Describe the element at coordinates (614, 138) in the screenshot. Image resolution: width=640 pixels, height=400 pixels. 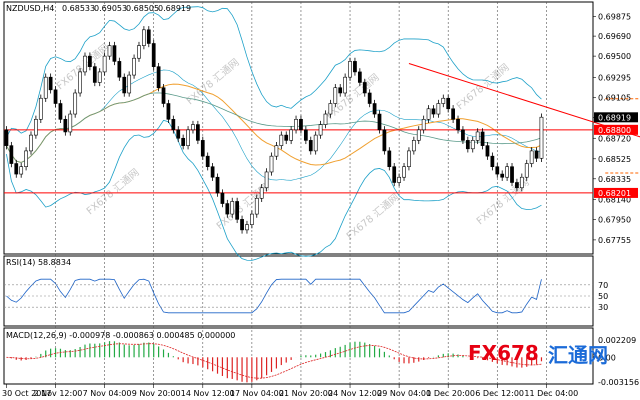
I see `price-tick-label: 0.68720` at that location.